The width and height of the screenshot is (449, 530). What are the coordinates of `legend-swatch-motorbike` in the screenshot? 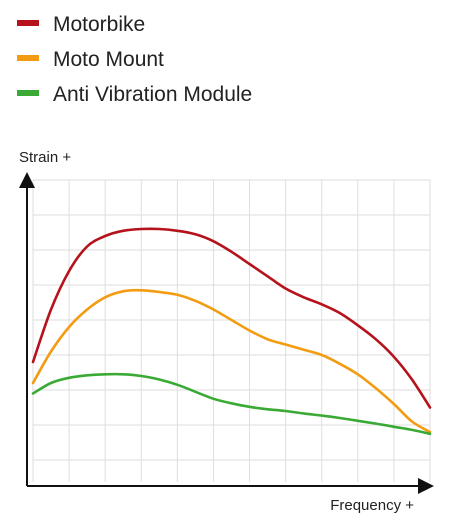 It's located at (28, 23).